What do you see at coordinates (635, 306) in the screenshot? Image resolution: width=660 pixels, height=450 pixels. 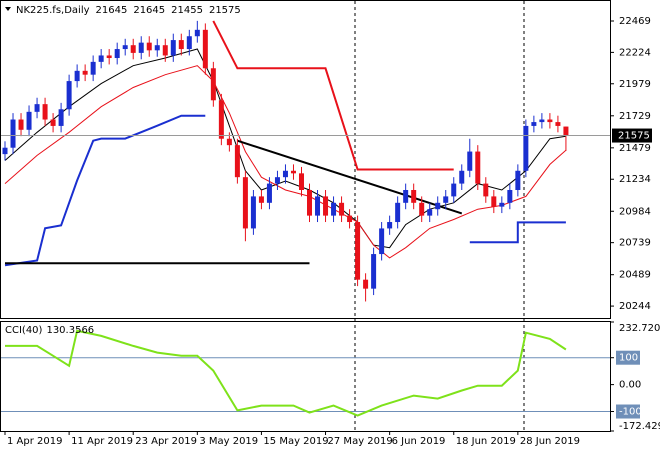 I see `y-tick-label: 20244` at bounding box center [635, 306].